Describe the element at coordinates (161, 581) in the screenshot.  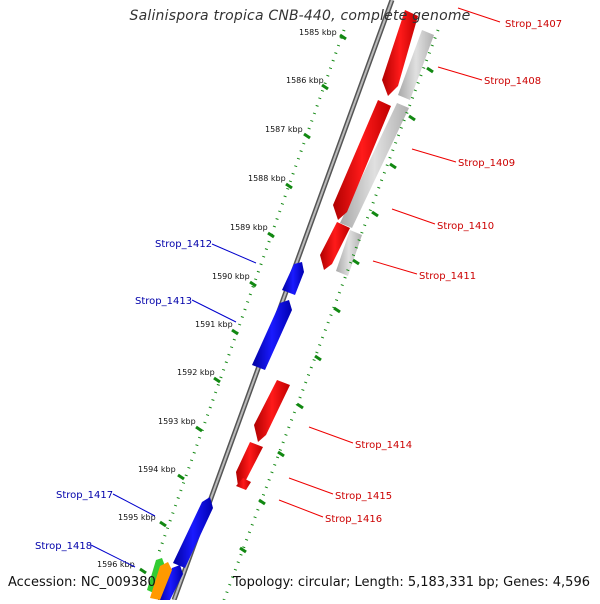
I see `orange-feature` at that location.